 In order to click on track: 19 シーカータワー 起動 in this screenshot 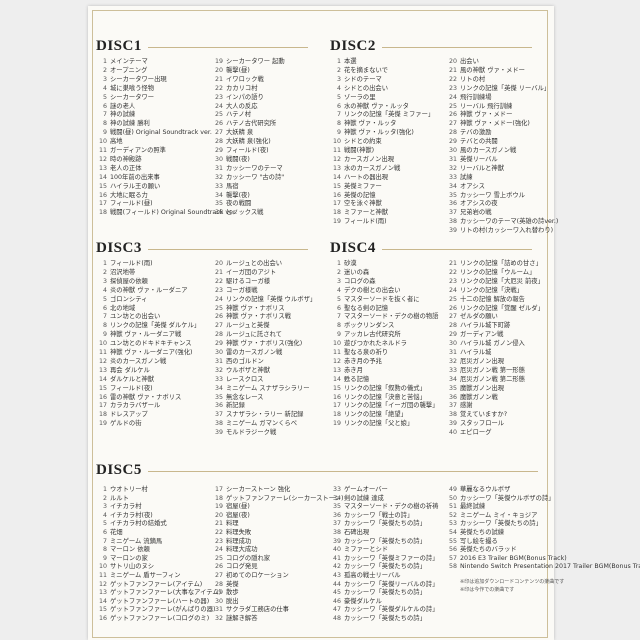, I will do `click(248, 62)`.